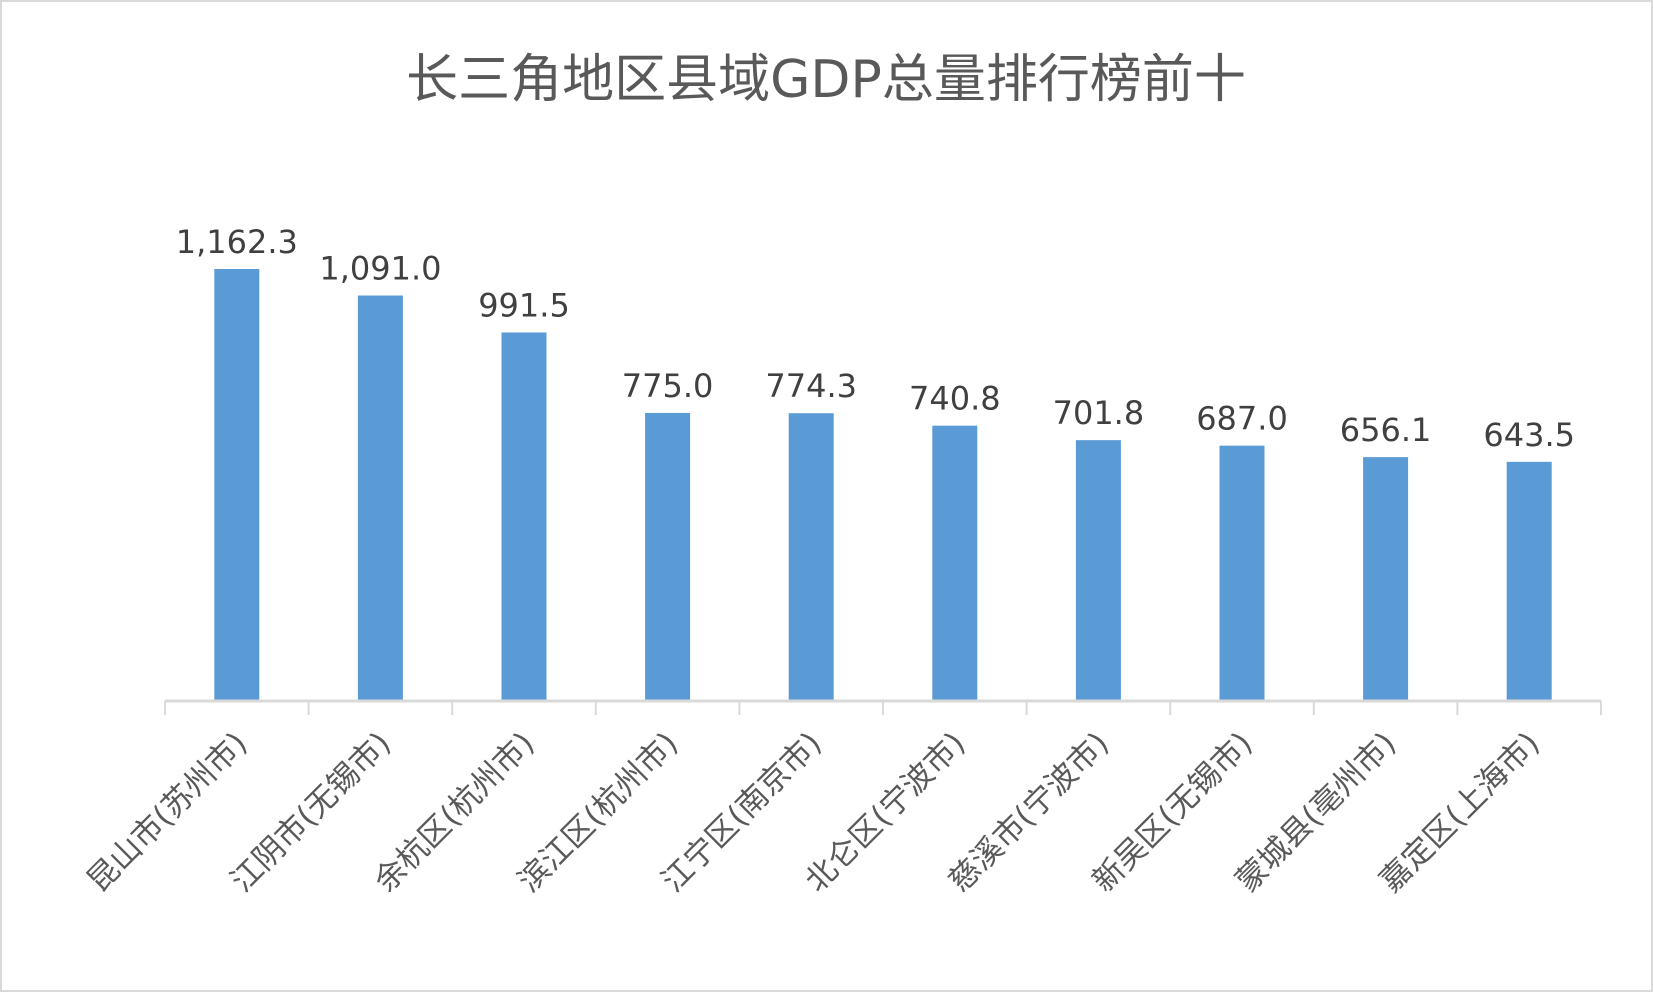 This screenshot has width=1653, height=992. Describe the element at coordinates (1386, 430) in the screenshot. I see `data-label: 656.1` at that location.